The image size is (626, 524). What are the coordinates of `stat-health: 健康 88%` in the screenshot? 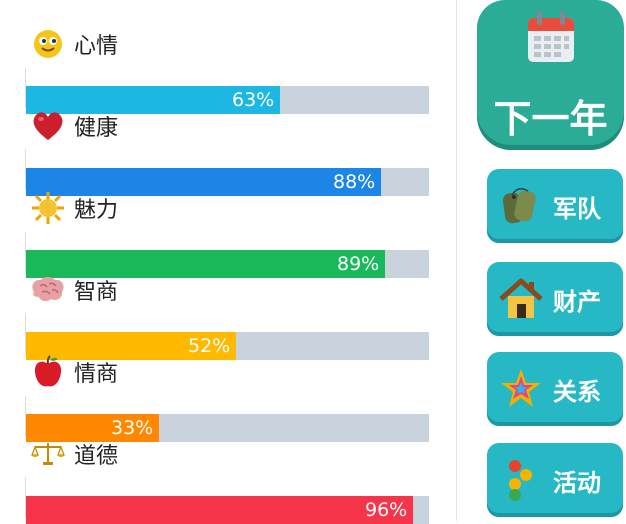 It's located at (220, 152).